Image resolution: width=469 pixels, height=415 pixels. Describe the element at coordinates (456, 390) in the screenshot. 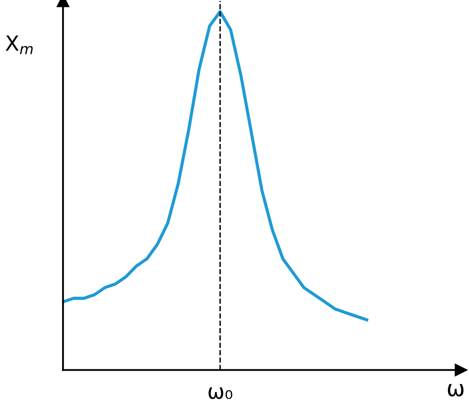

I see `x-axis-title: ω` at that location.